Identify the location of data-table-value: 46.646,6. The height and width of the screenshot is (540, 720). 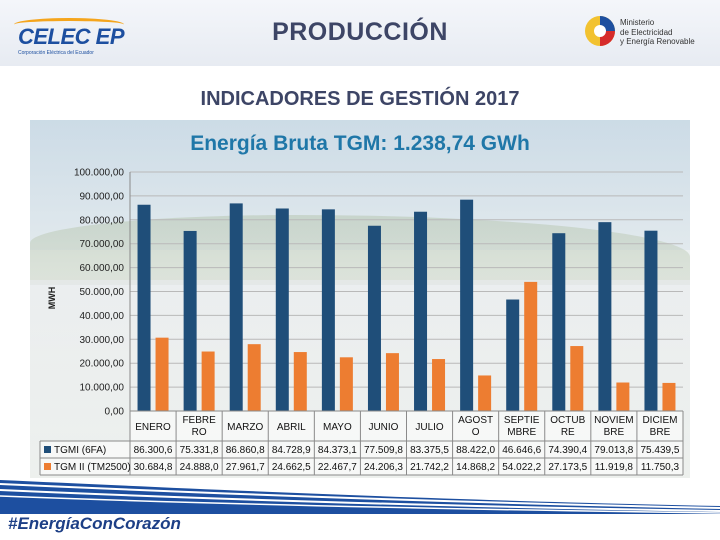
(521, 450).